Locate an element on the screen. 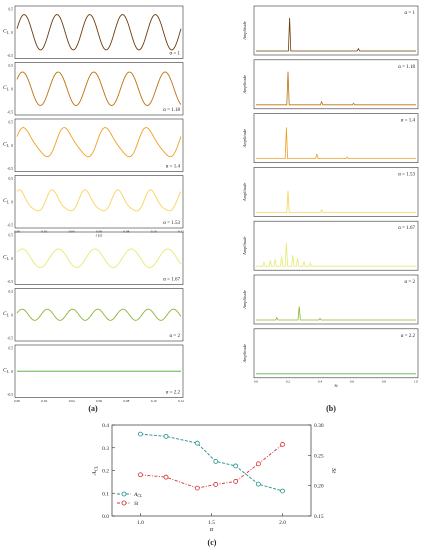 The width and height of the screenshot is (425, 550). y-right-tick-label: 0.20 is located at coordinates (319, 487).